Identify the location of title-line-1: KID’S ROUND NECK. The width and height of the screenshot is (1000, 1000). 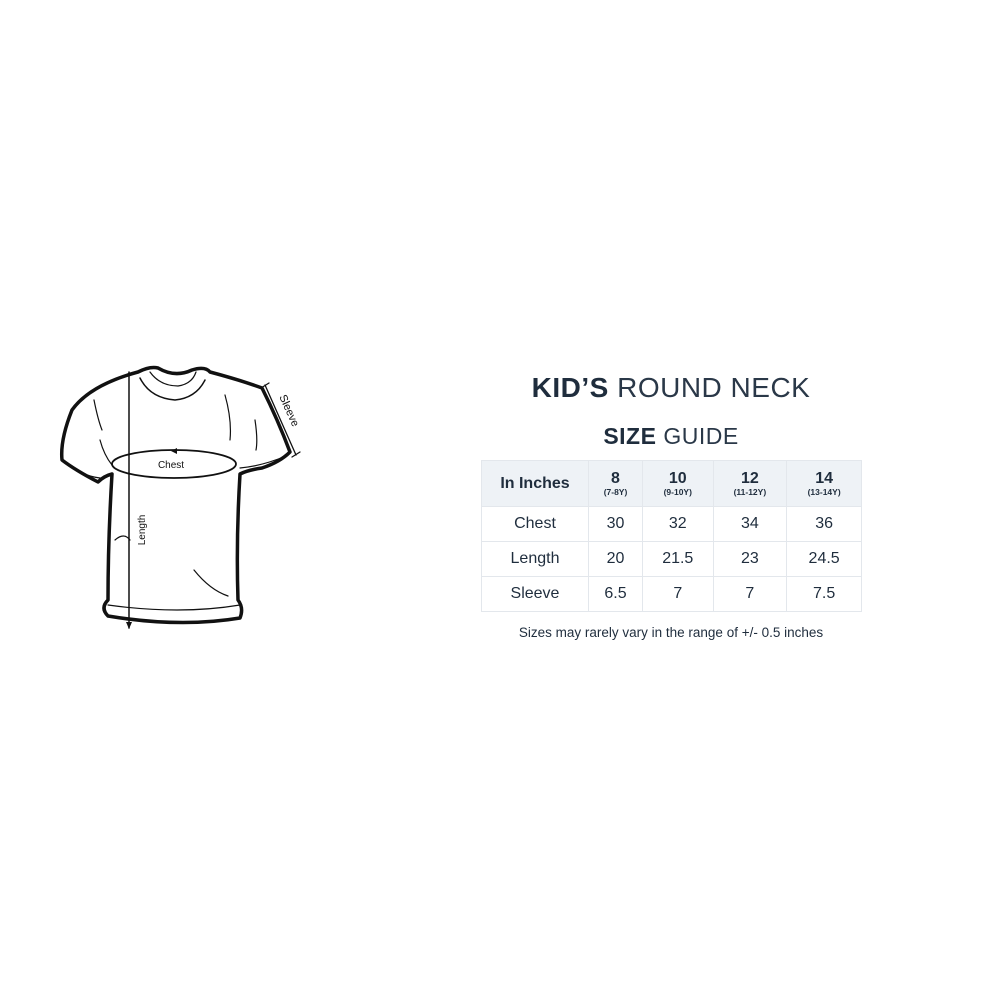
(671, 388).